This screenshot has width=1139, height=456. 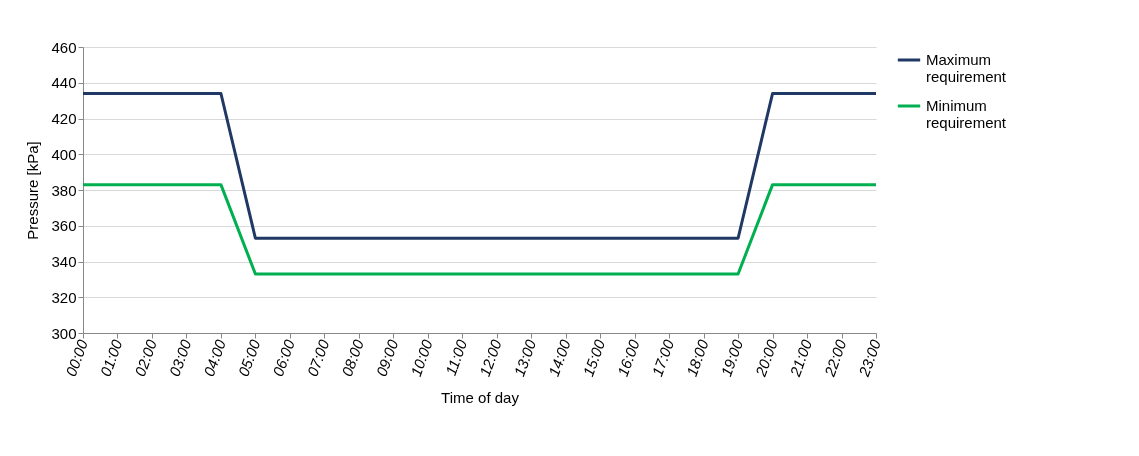 What do you see at coordinates (284, 357) in the screenshot?
I see `x-tick-label: 06:00` at bounding box center [284, 357].